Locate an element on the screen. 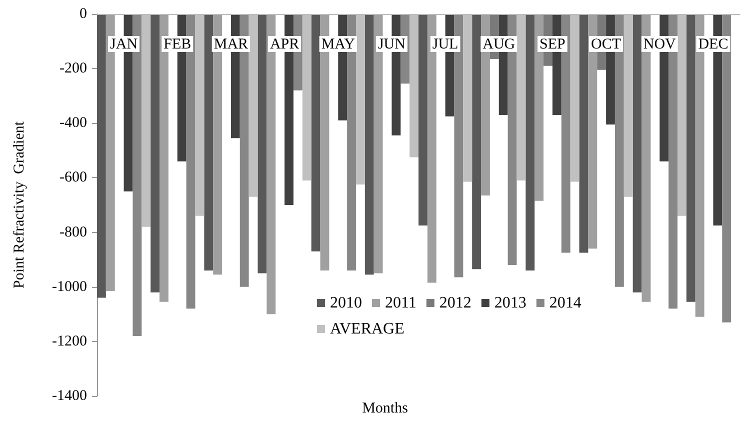  y-tick-label: -600 is located at coordinates (73, 178).